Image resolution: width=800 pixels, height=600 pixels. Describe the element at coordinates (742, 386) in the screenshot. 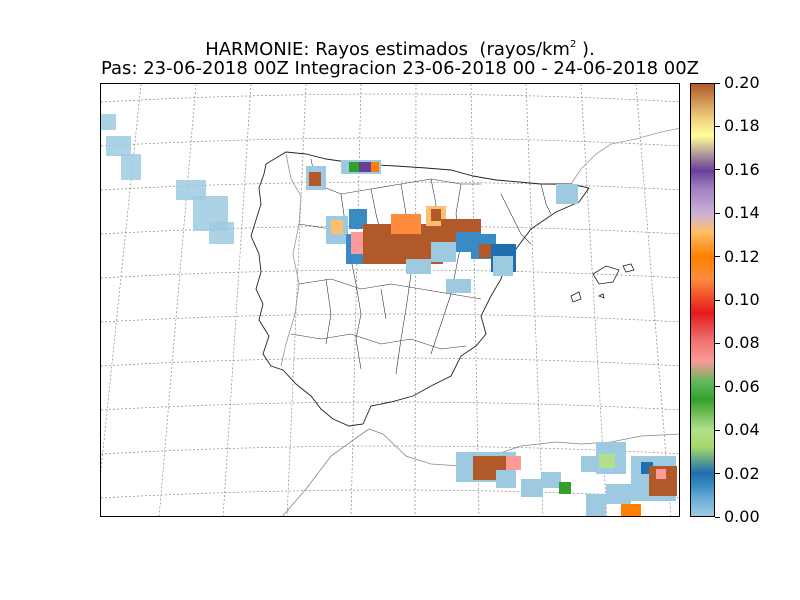

I see `colorbar-tick-label: 0.06` at that location.